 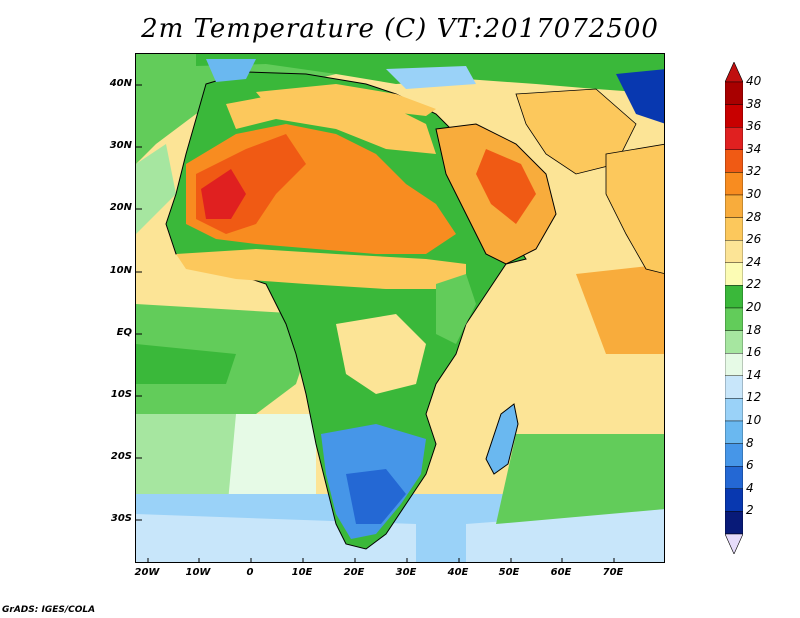 What do you see at coordinates (231, 70) in the screenshot?
I see `europe-cool-patch` at bounding box center [231, 70].